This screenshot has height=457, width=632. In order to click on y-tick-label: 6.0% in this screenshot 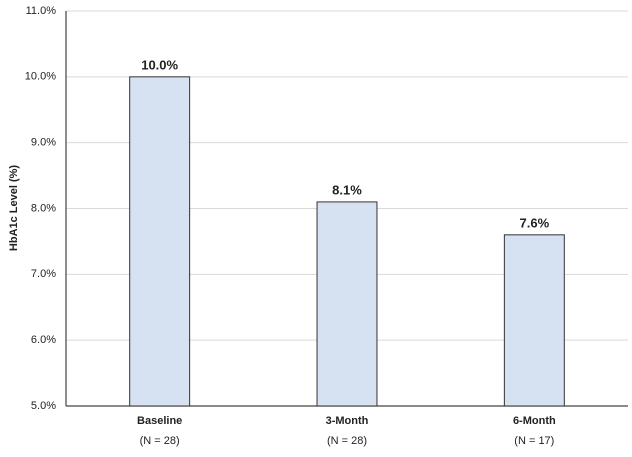, I will do `click(43, 340)`.